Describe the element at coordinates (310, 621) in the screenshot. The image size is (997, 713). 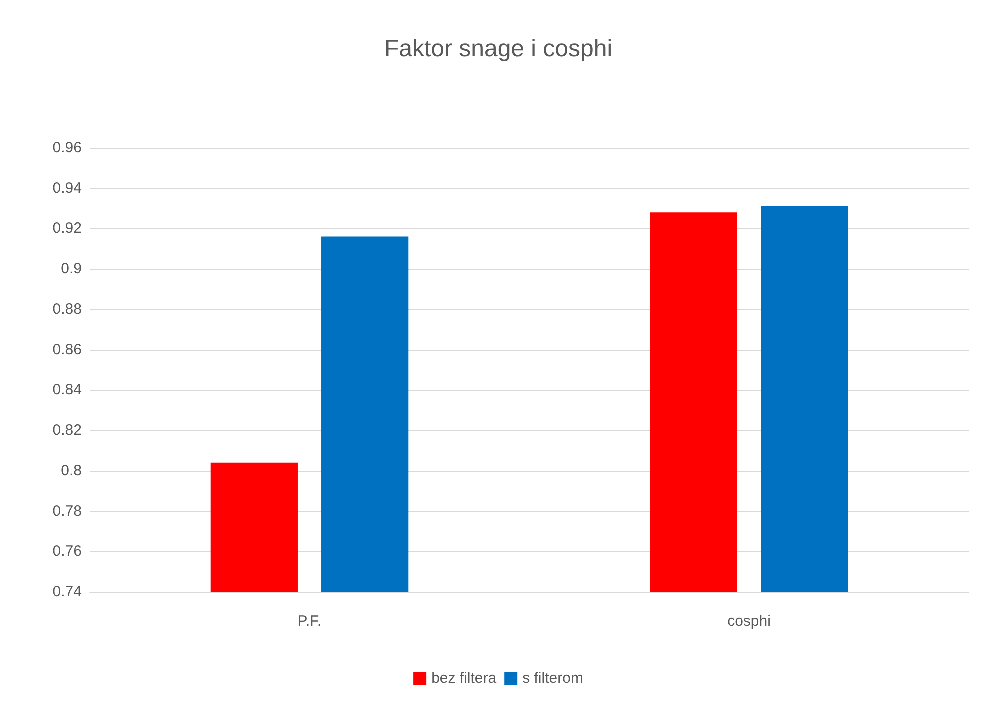
I see `x-tick-label: P.F.` at that location.